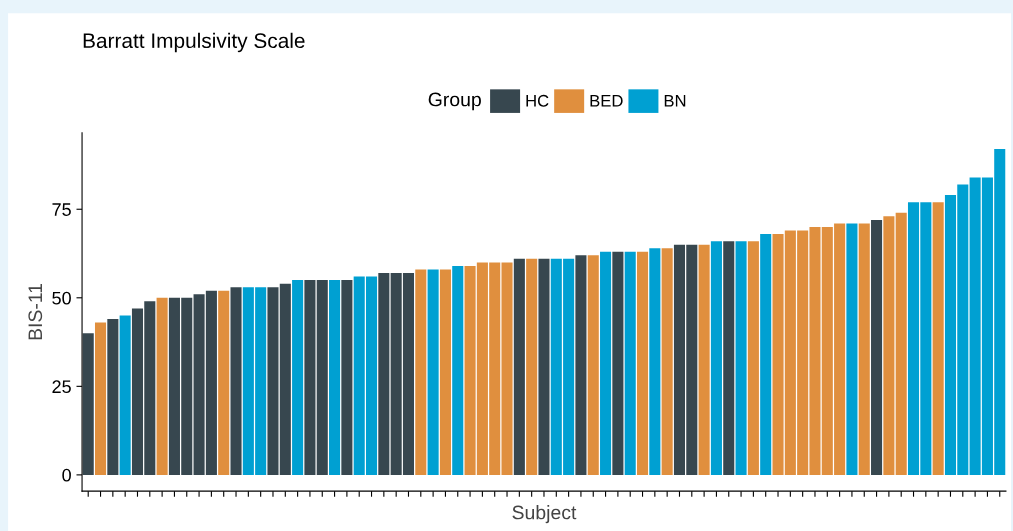  Describe the element at coordinates (61, 298) in the screenshot. I see `y-tick-label: 50` at that location.